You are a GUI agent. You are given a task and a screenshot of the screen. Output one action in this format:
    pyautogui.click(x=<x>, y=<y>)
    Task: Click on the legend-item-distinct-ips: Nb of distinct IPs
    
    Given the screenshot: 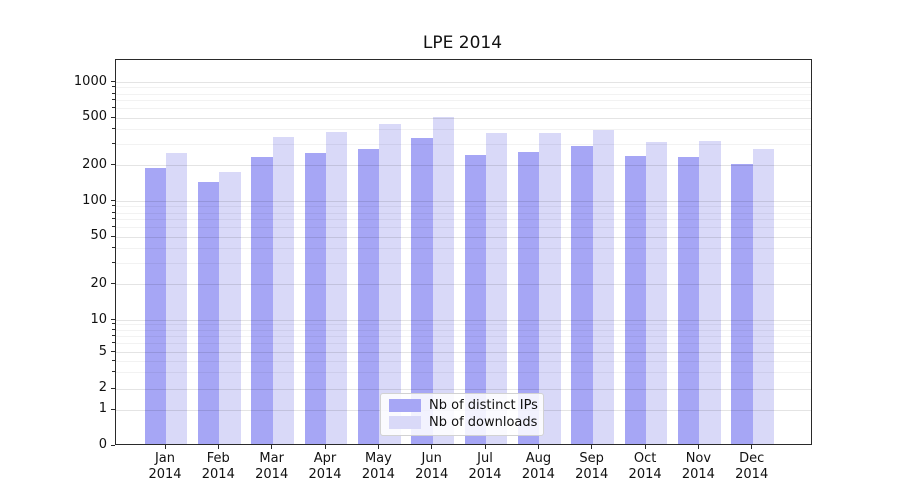 What is the action you would take?
    pyautogui.click(x=463, y=405)
    